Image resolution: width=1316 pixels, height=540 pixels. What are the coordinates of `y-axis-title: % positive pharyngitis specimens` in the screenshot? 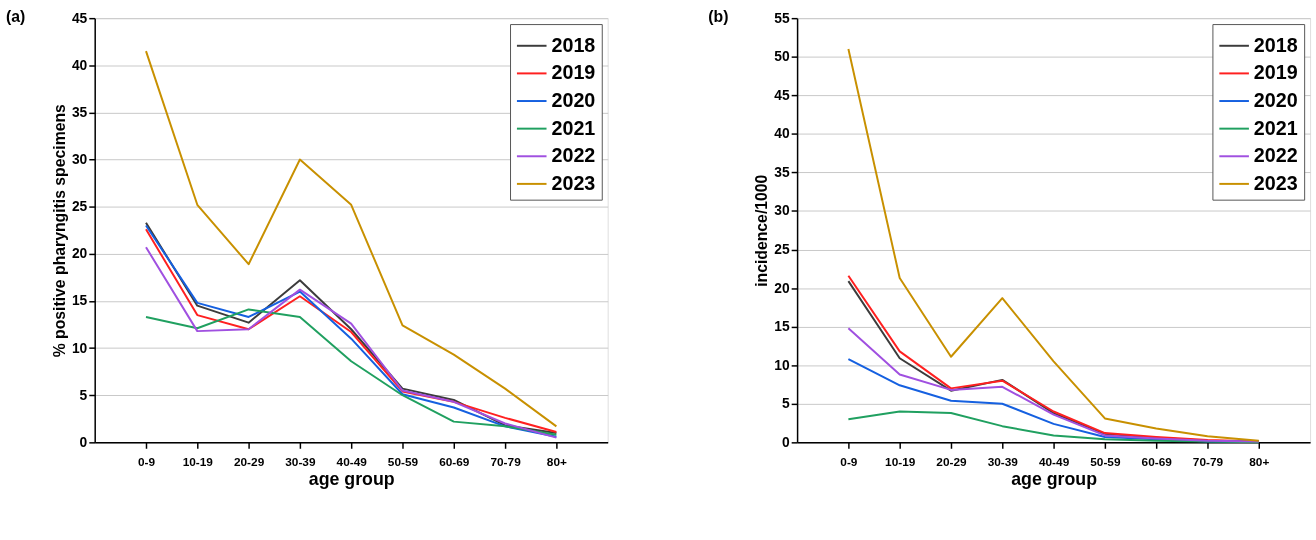 It's located at (60, 230).